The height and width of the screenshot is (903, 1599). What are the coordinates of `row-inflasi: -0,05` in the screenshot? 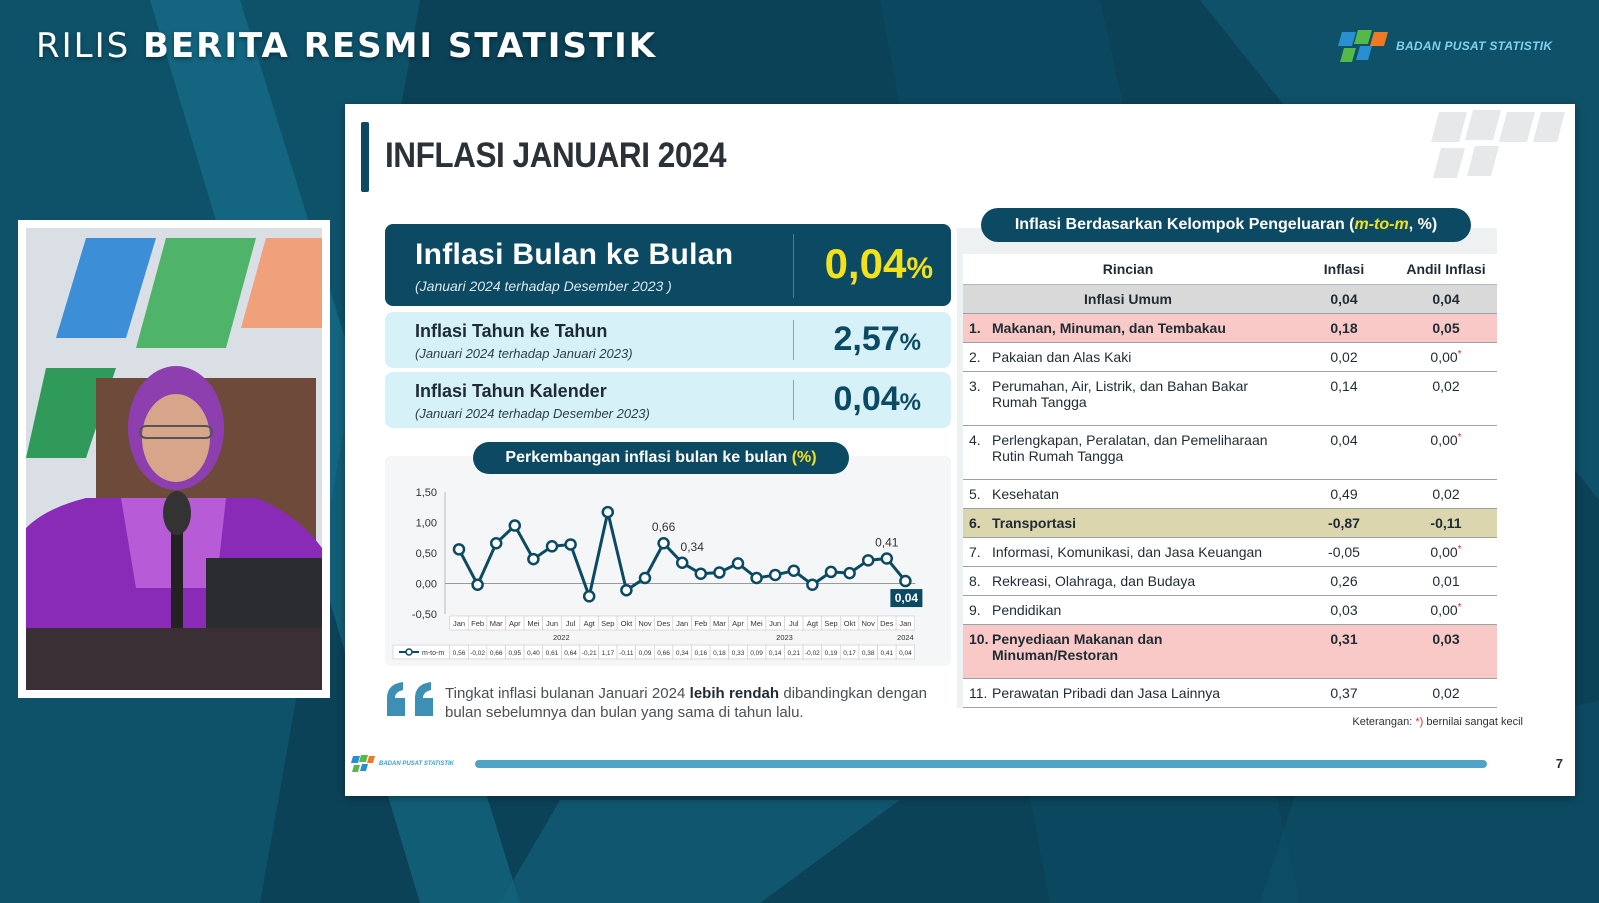 It's located at (1344, 552).